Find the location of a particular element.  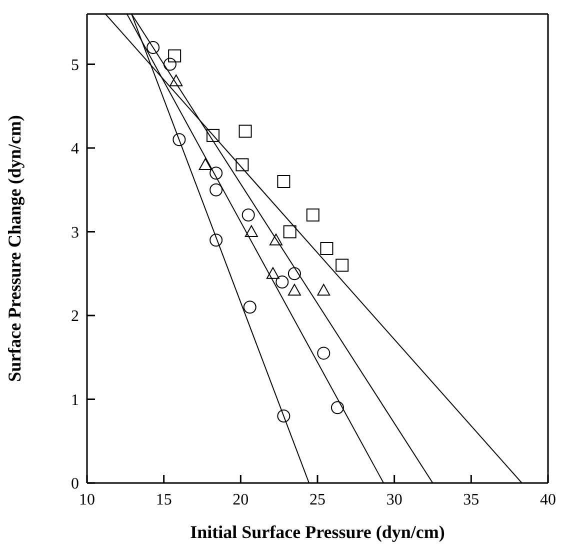

x-axis-title: Initial Surface Pressure (dyn/cm) is located at coordinates (317, 532).